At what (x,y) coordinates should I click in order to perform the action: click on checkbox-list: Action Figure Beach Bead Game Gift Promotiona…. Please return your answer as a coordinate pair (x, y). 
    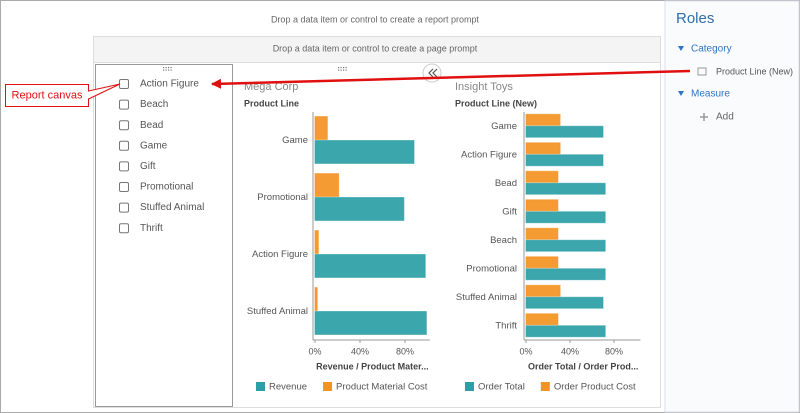
    Looking at the image, I should click on (161, 156).